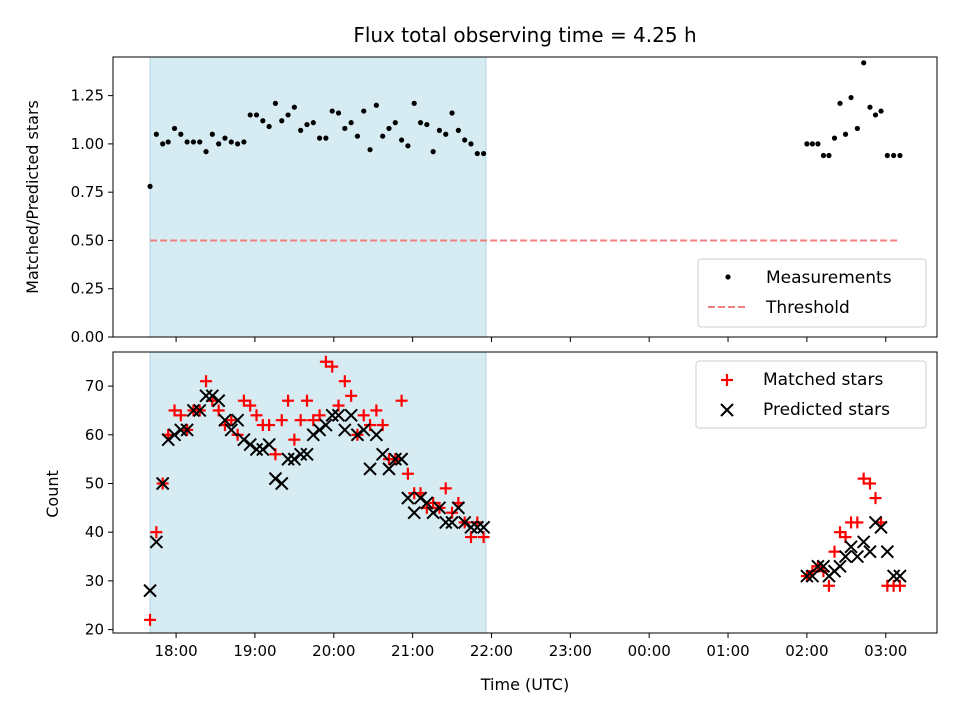  I want to click on legend-predicted-label: Predicted stars, so click(826, 410).